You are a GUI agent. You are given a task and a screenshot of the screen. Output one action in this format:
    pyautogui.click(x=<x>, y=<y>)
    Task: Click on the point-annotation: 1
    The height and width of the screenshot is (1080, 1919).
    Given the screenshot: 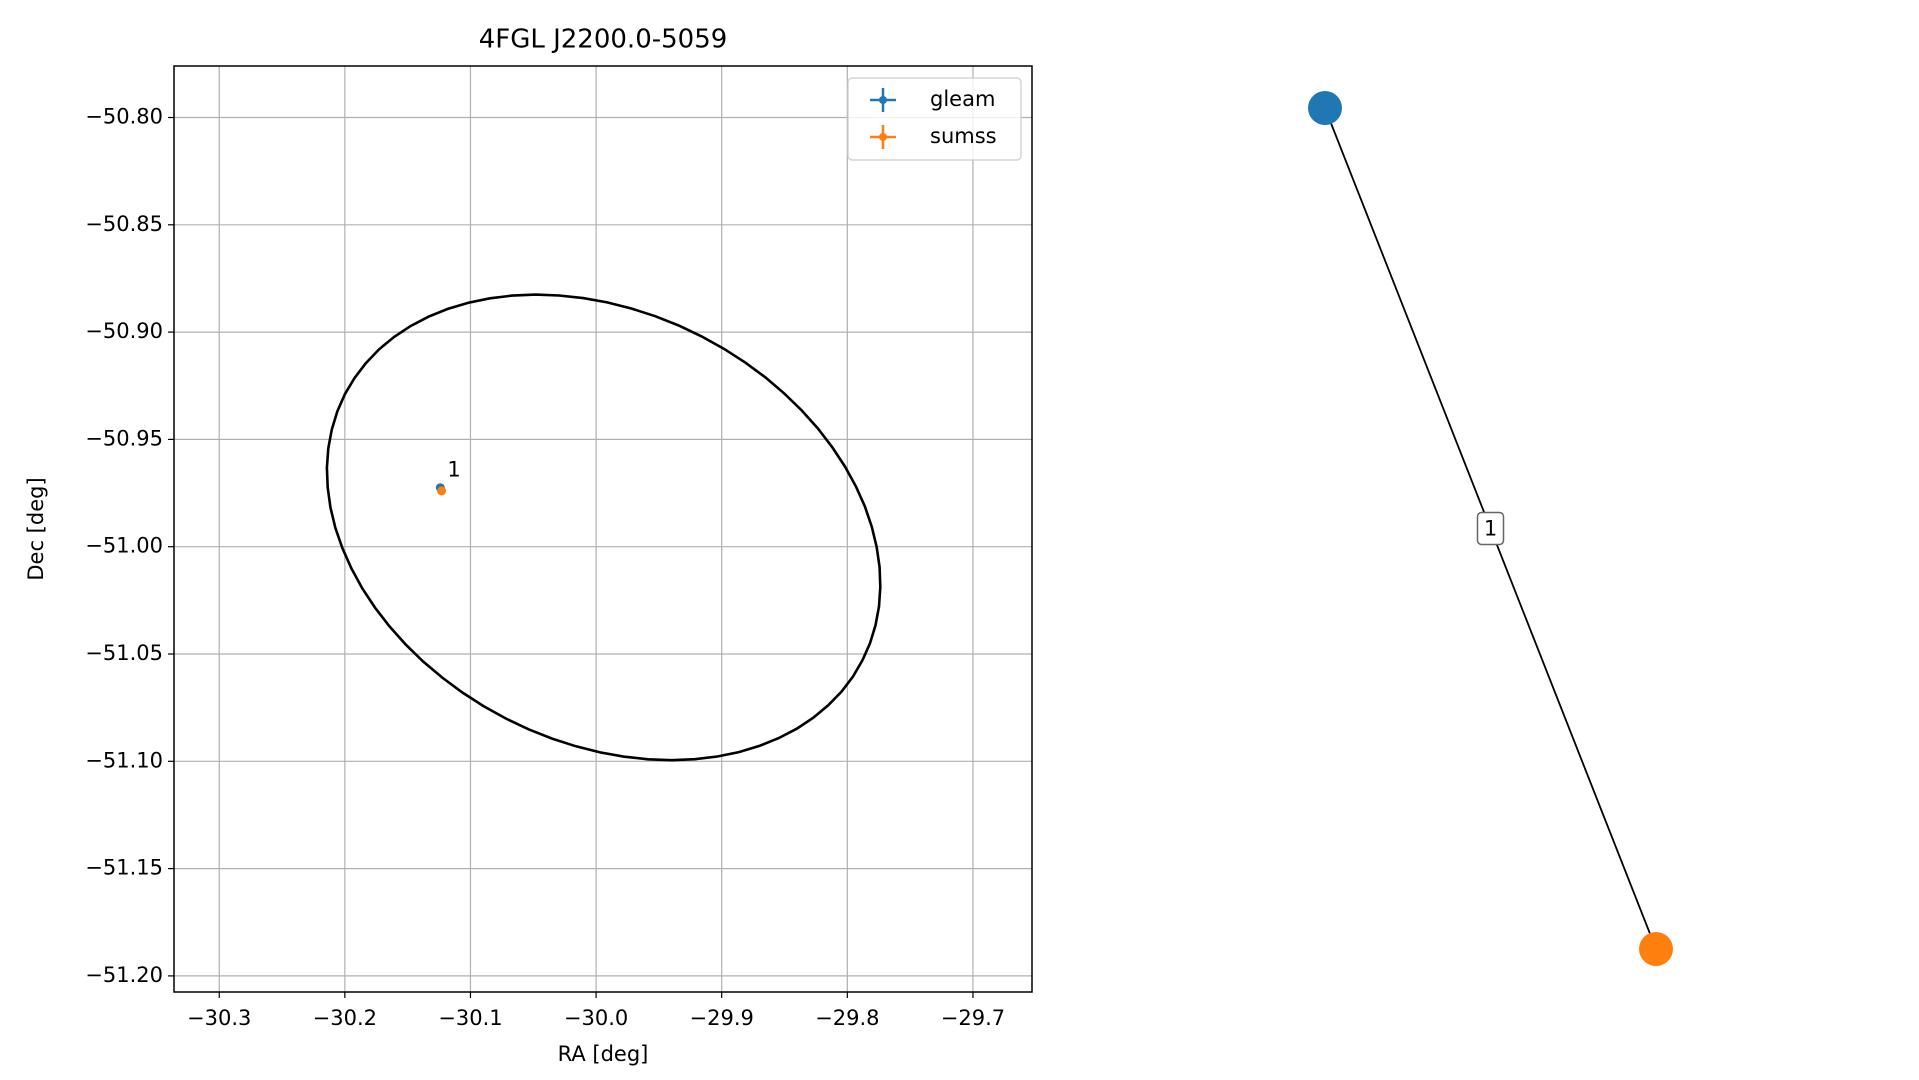 What is the action you would take?
    pyautogui.click(x=453, y=470)
    